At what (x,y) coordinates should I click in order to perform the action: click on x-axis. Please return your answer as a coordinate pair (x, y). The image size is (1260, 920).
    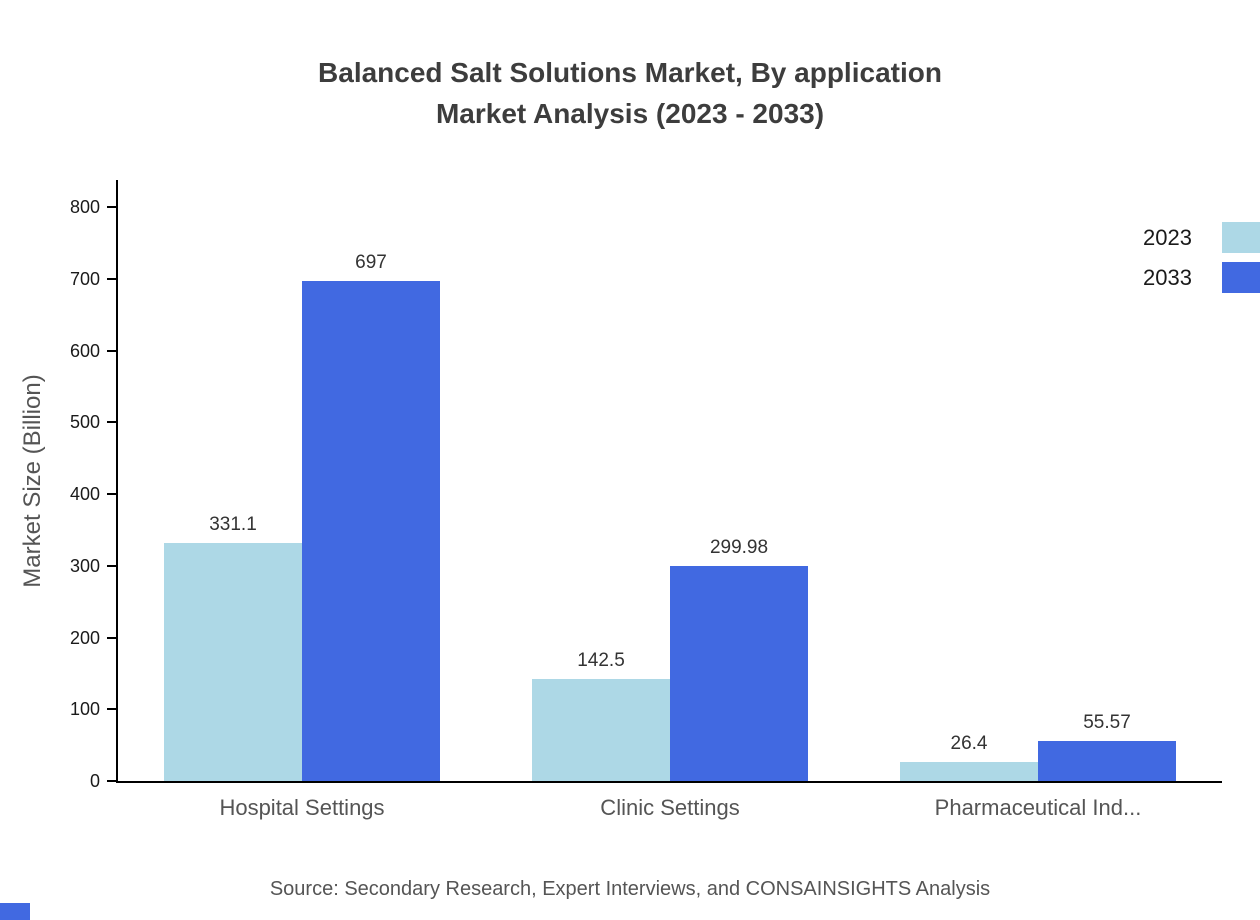
    Looking at the image, I should click on (669, 782).